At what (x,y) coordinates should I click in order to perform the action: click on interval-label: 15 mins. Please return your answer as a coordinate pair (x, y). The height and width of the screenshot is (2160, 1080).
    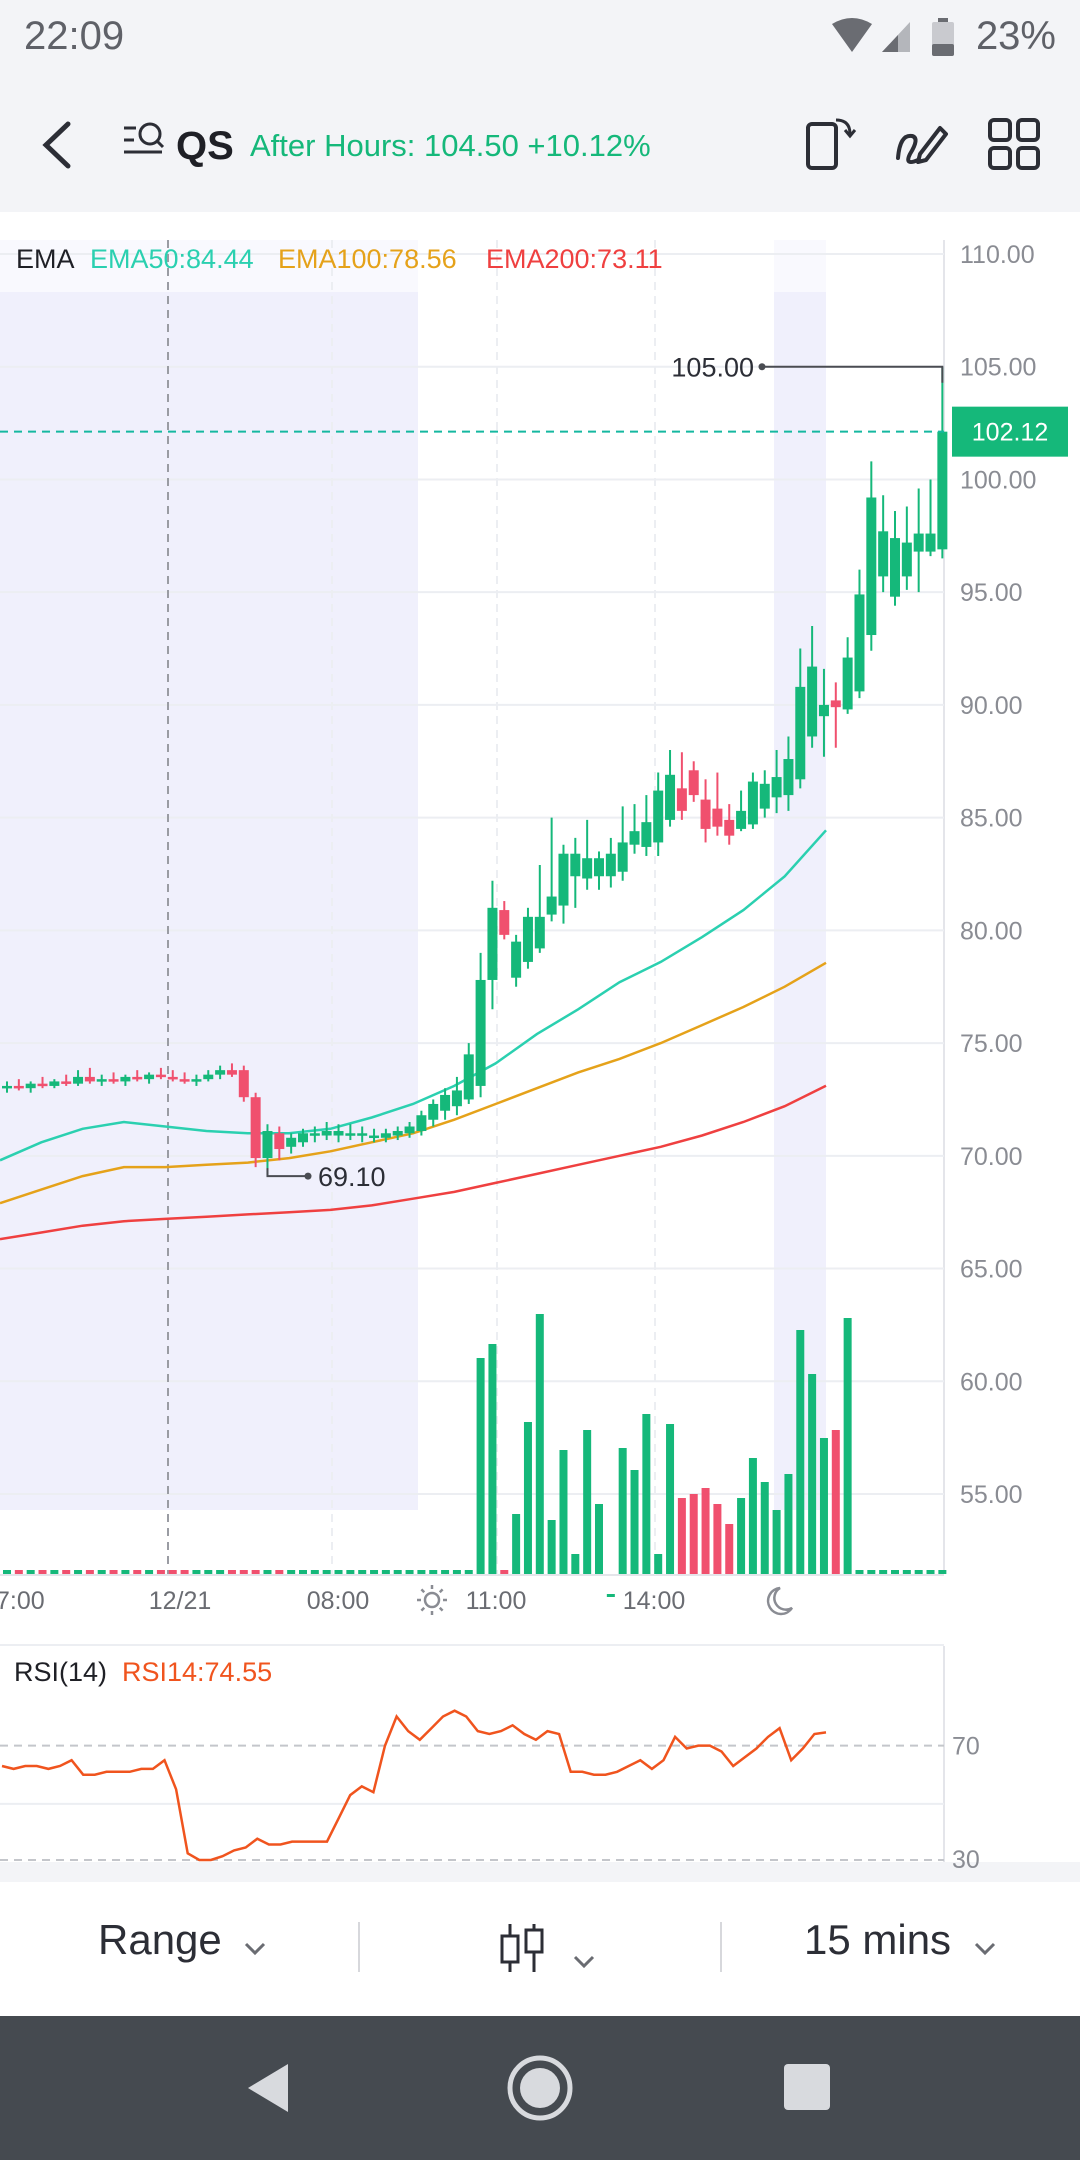
    Looking at the image, I should click on (878, 1939).